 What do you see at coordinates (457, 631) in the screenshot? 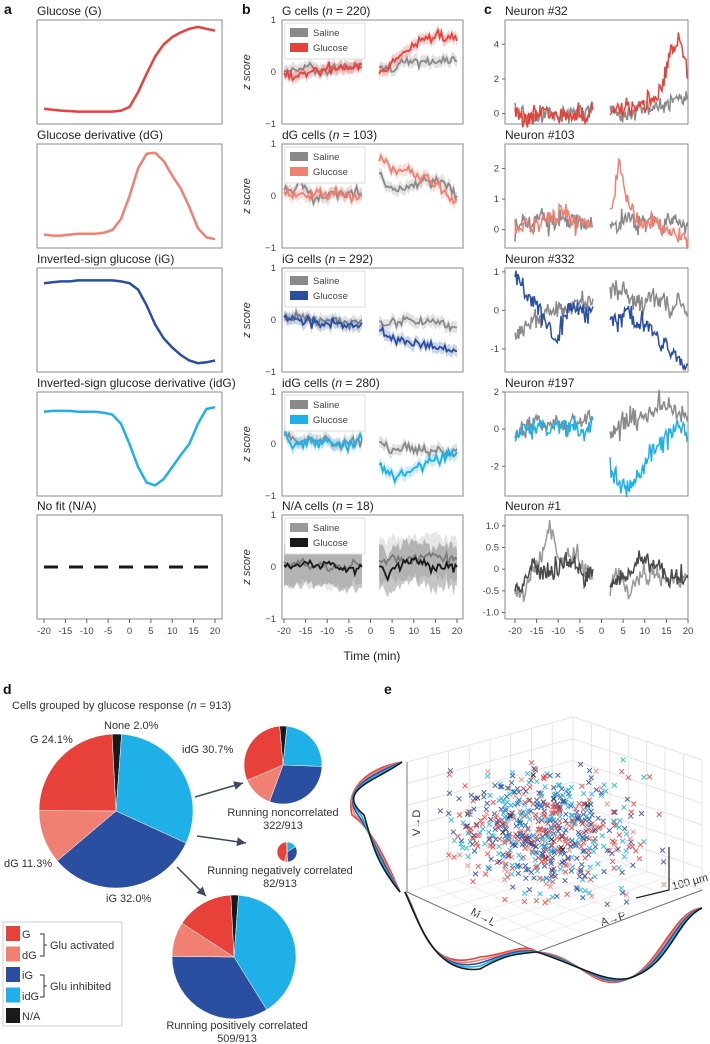
I see `b-xtick-label: 20` at bounding box center [457, 631].